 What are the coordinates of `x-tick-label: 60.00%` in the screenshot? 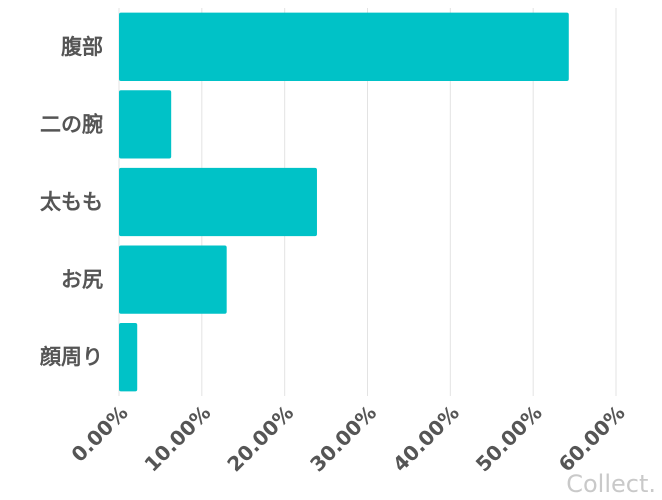 It's located at (592, 439).